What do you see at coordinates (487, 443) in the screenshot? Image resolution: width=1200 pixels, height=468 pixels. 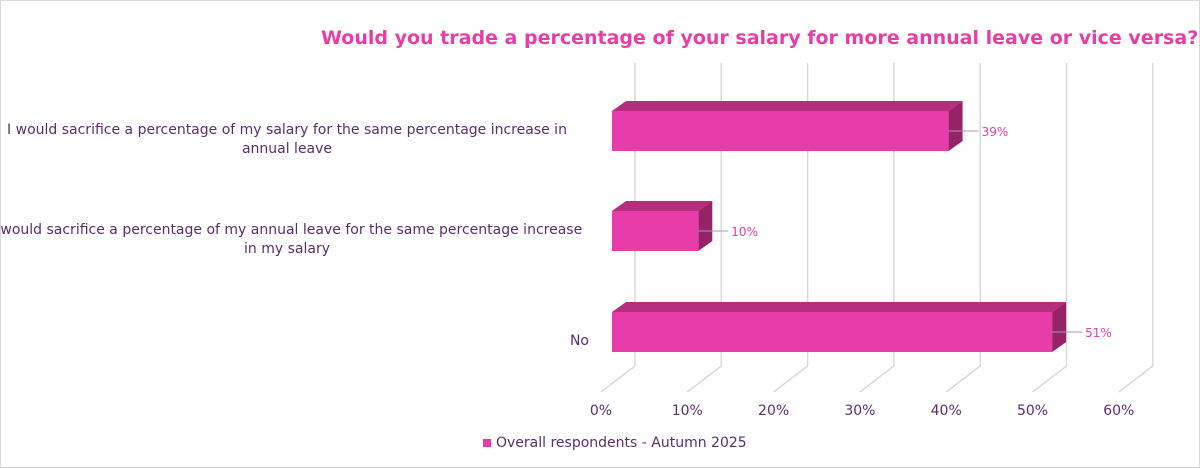 I see `legend-swatch` at bounding box center [487, 443].